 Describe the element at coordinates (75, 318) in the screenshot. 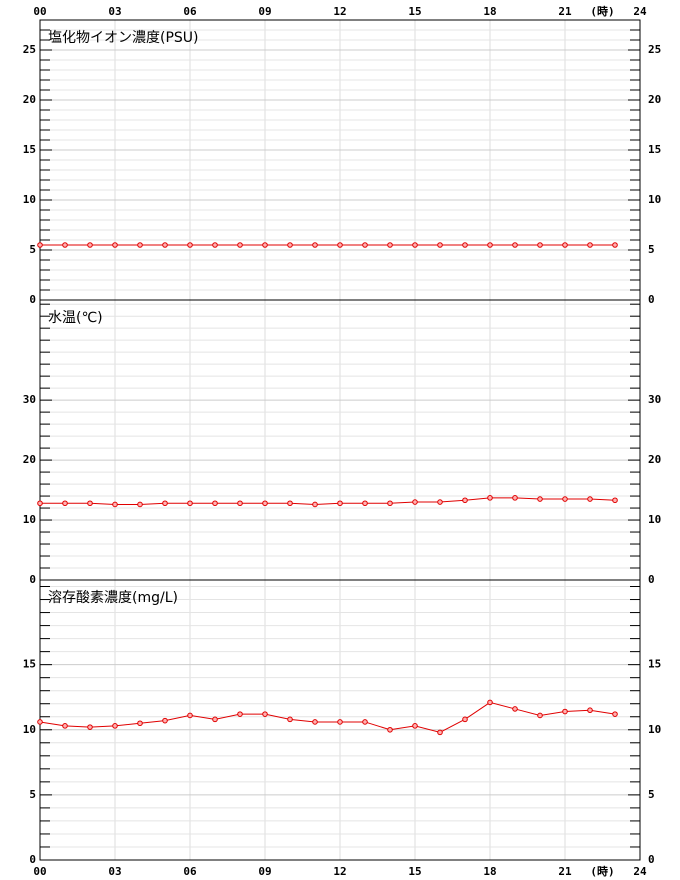

I see `panel-title: 水温(℃)` at that location.